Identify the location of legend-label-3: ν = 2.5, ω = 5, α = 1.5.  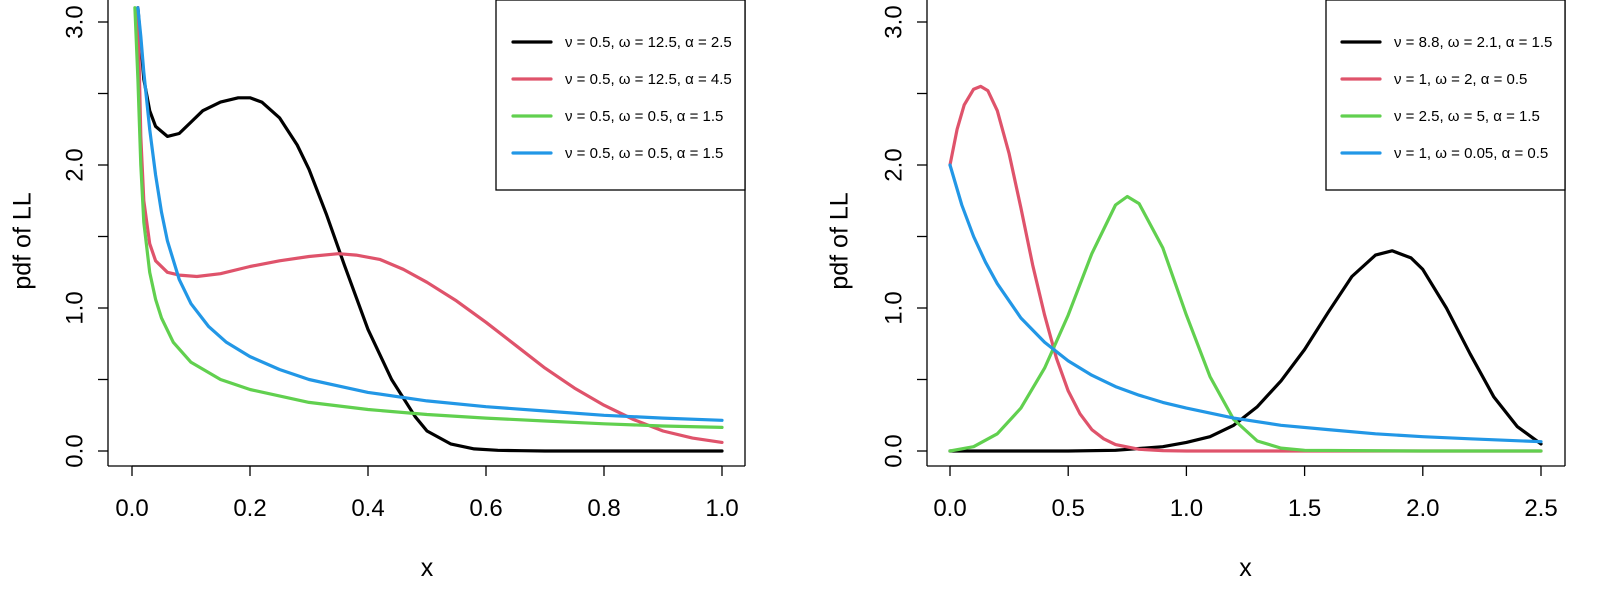
(1467, 116).